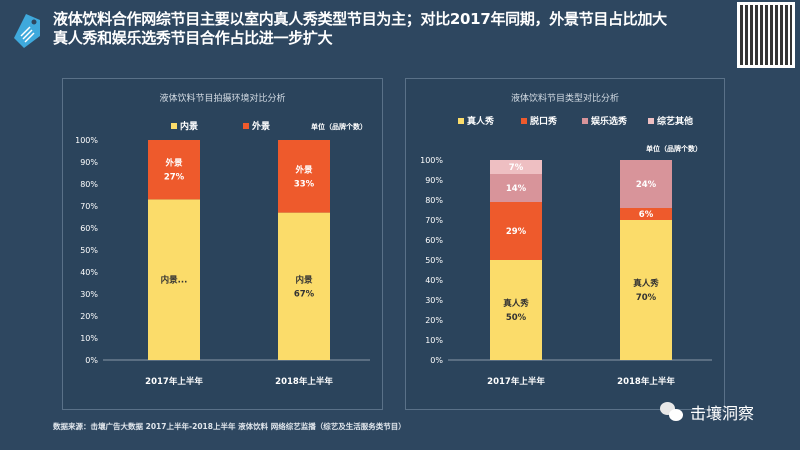 The width and height of the screenshot is (800, 450). Describe the element at coordinates (564, 99) in the screenshot. I see `chart-title: 液体饮料节目类型对比分析` at that location.